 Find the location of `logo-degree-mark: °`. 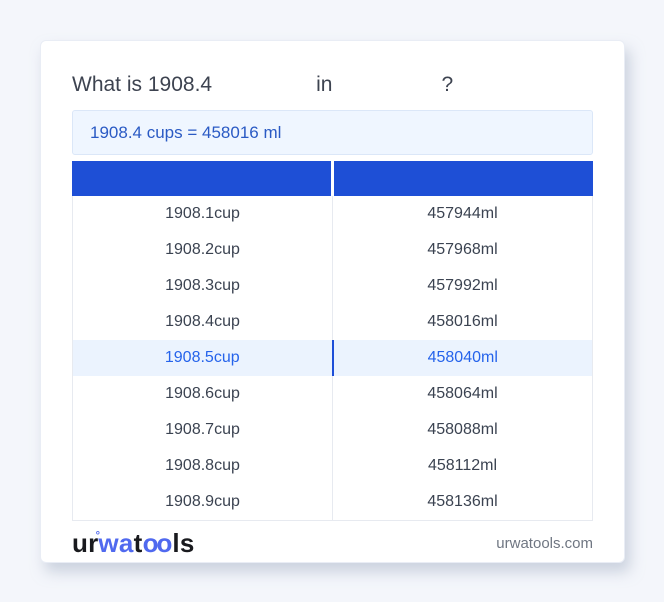

logo-degree-mark: ° is located at coordinates (98, 536).